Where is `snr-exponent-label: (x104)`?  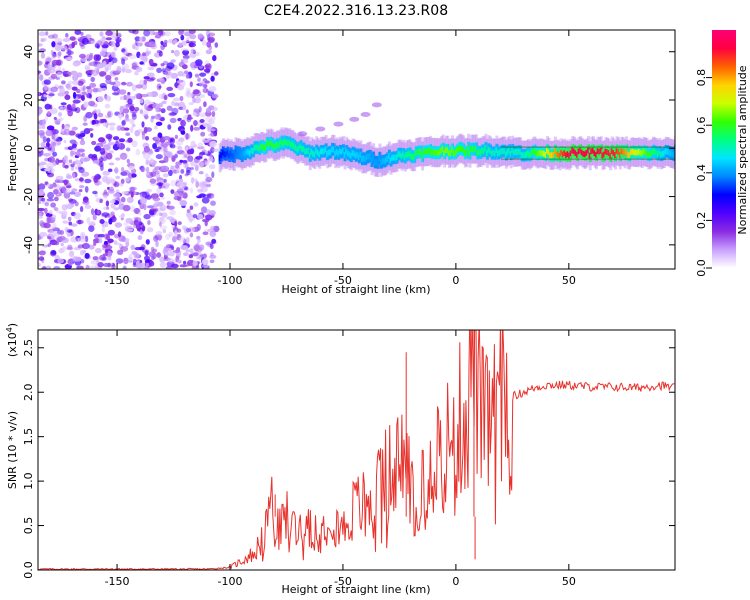 snr-exponent-label: (x104) is located at coordinates (12, 340).